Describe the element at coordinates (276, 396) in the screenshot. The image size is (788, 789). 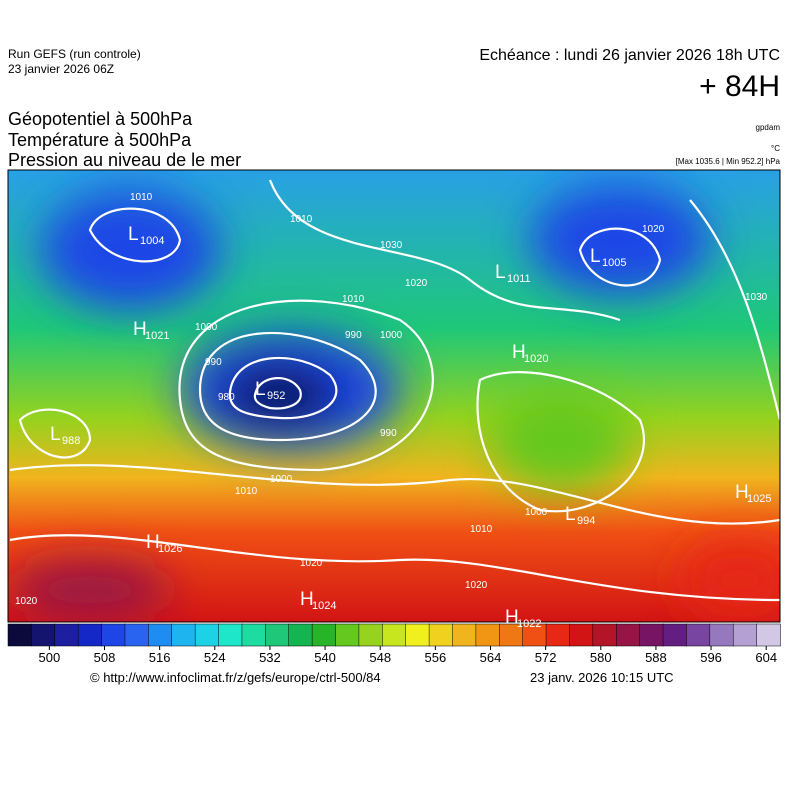
I see `center-value: 952` at that location.